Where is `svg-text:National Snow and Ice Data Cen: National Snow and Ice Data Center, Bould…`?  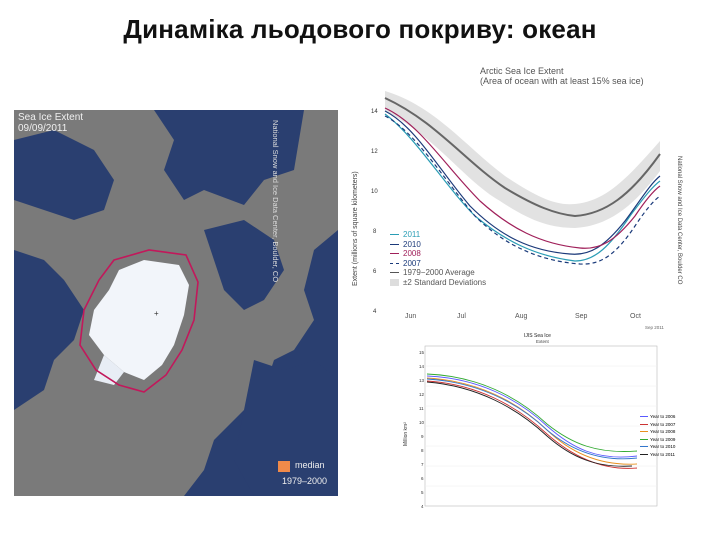 svg-text:National Snow and Ice Data Cen: National Snow and Ice Data Center, Bould… is located at coordinates (679, 220).